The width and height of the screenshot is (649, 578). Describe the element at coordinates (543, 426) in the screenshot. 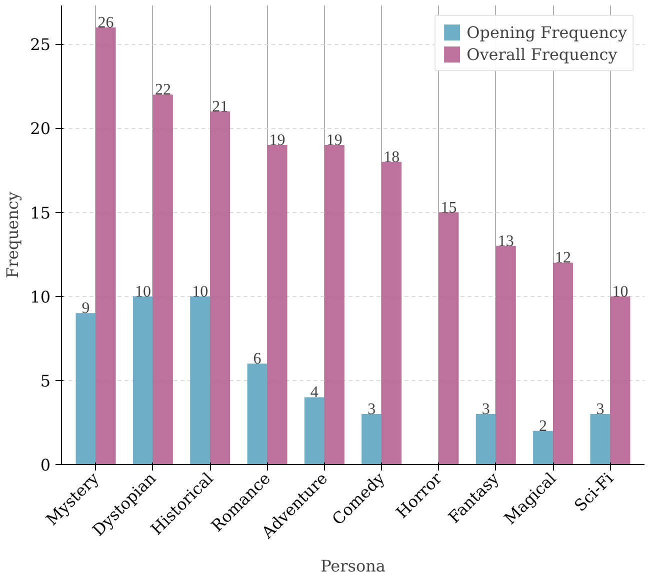

I see `data-label: 2` at that location.